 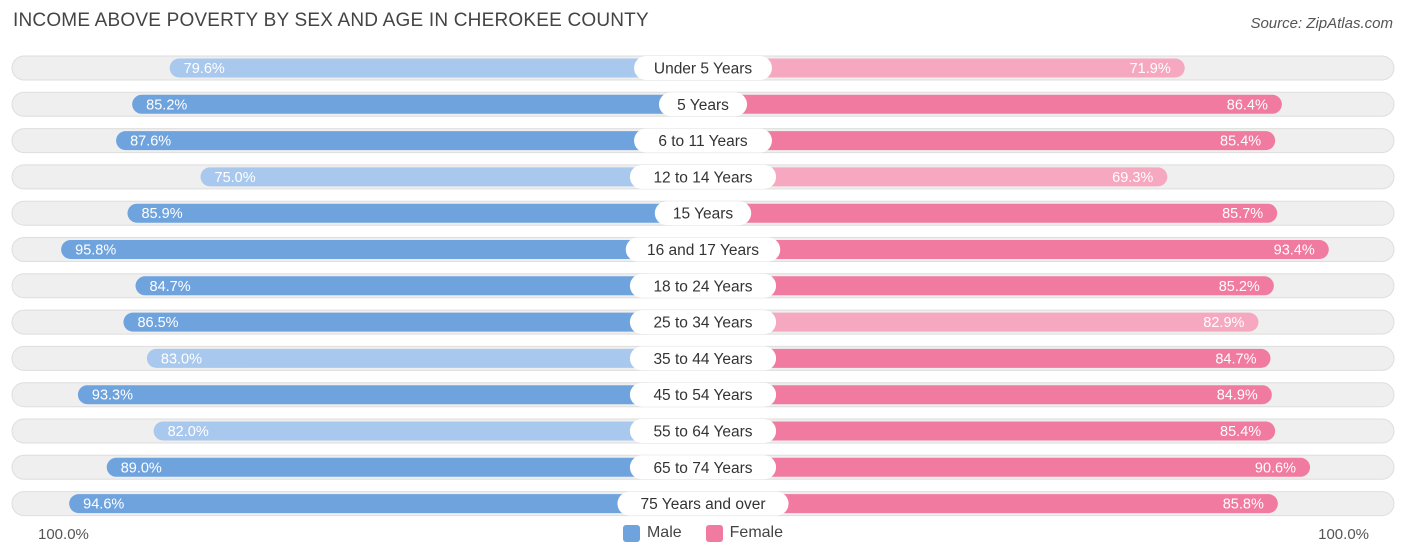 What do you see at coordinates (1247, 105) in the screenshot?
I see `data-label-female: 86.4%` at bounding box center [1247, 105].